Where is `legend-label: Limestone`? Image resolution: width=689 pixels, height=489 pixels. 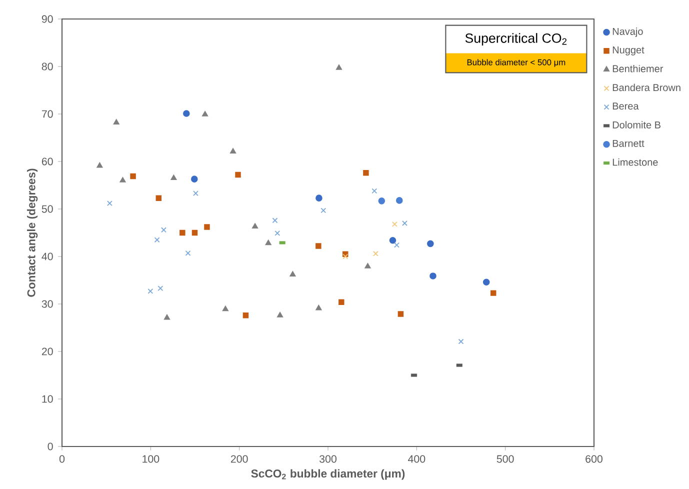
legend-label: Limestone is located at coordinates (635, 162).